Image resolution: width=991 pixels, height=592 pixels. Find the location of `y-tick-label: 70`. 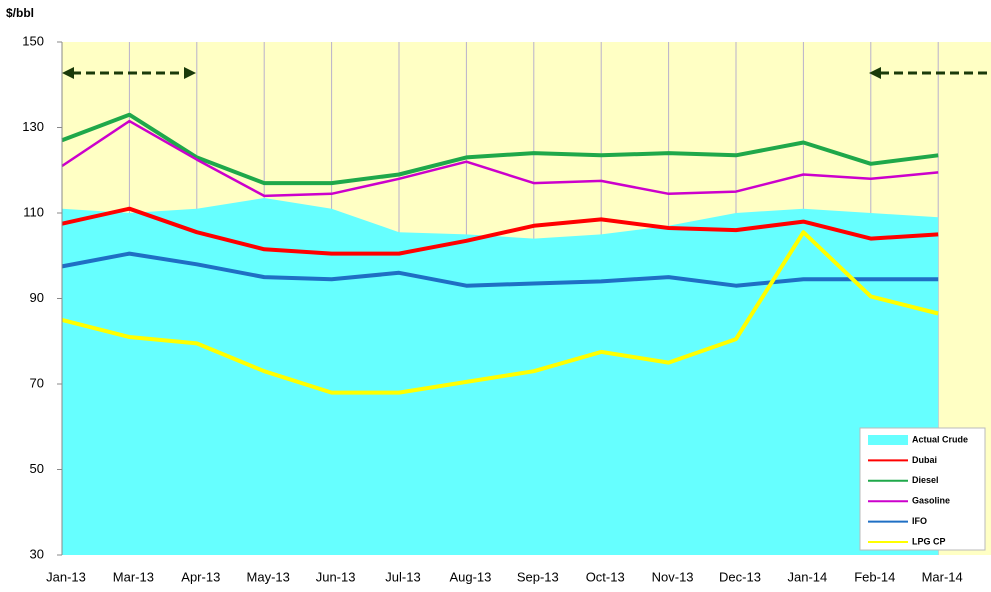

y-tick-label: 70 is located at coordinates (37, 382).